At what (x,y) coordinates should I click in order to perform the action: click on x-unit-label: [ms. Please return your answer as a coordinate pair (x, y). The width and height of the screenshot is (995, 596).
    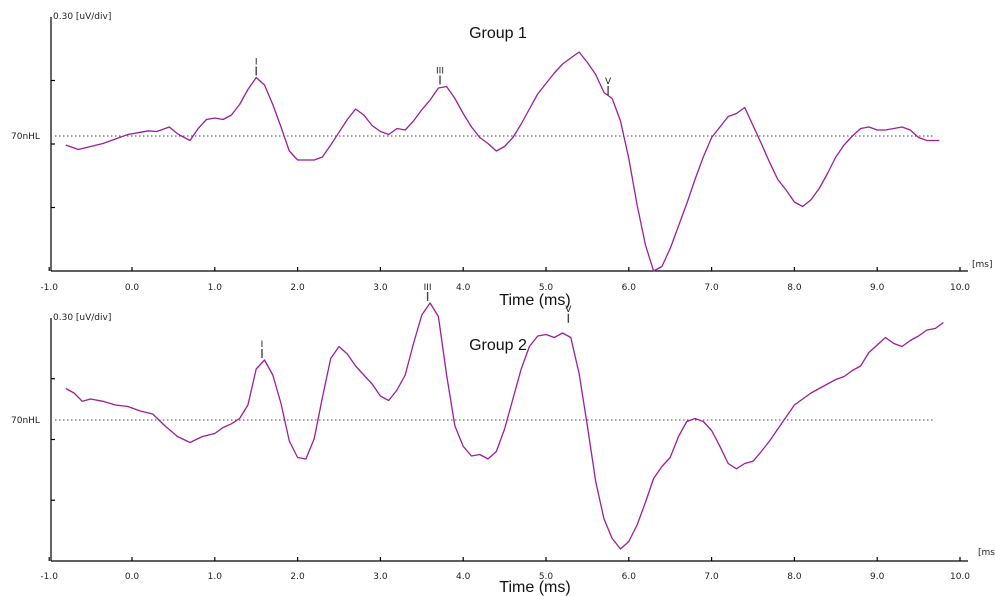
    Looking at the image, I should click on (986, 553).